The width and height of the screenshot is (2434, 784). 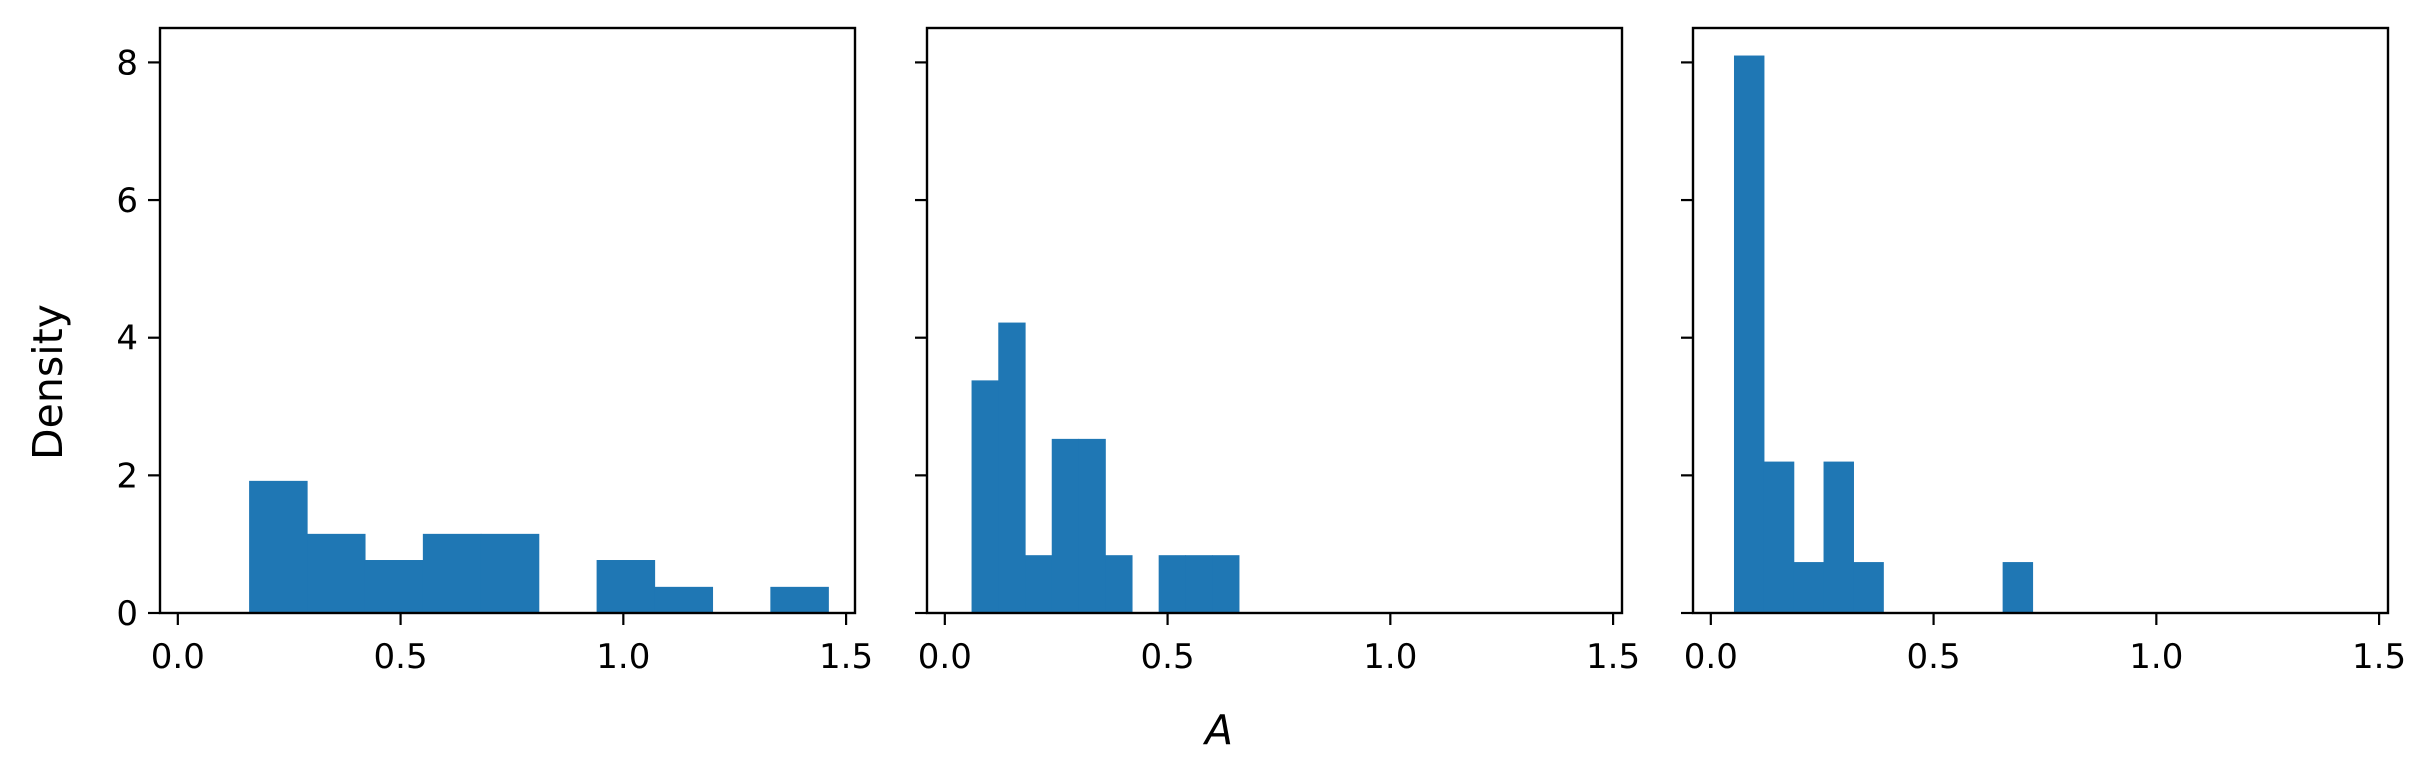 What do you see at coordinates (1217, 730) in the screenshot?
I see `x-axis-label: A` at bounding box center [1217, 730].